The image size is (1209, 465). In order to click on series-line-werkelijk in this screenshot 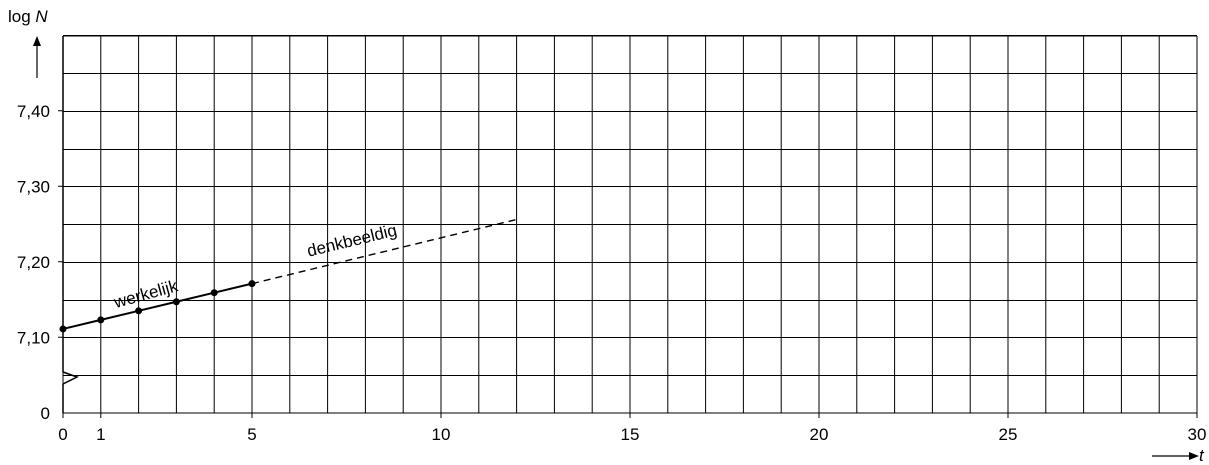, I will do `click(157, 306)`.